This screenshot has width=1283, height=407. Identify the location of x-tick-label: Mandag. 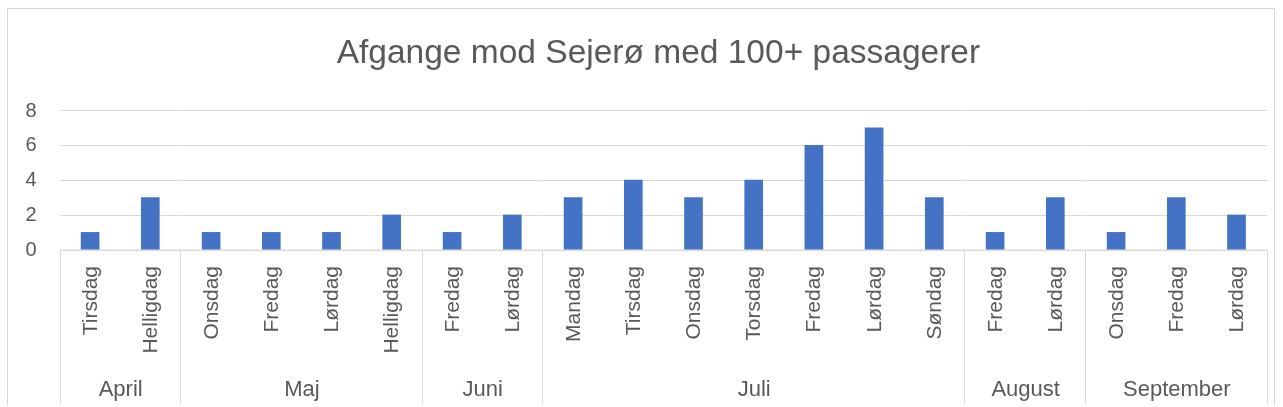
(572, 304).